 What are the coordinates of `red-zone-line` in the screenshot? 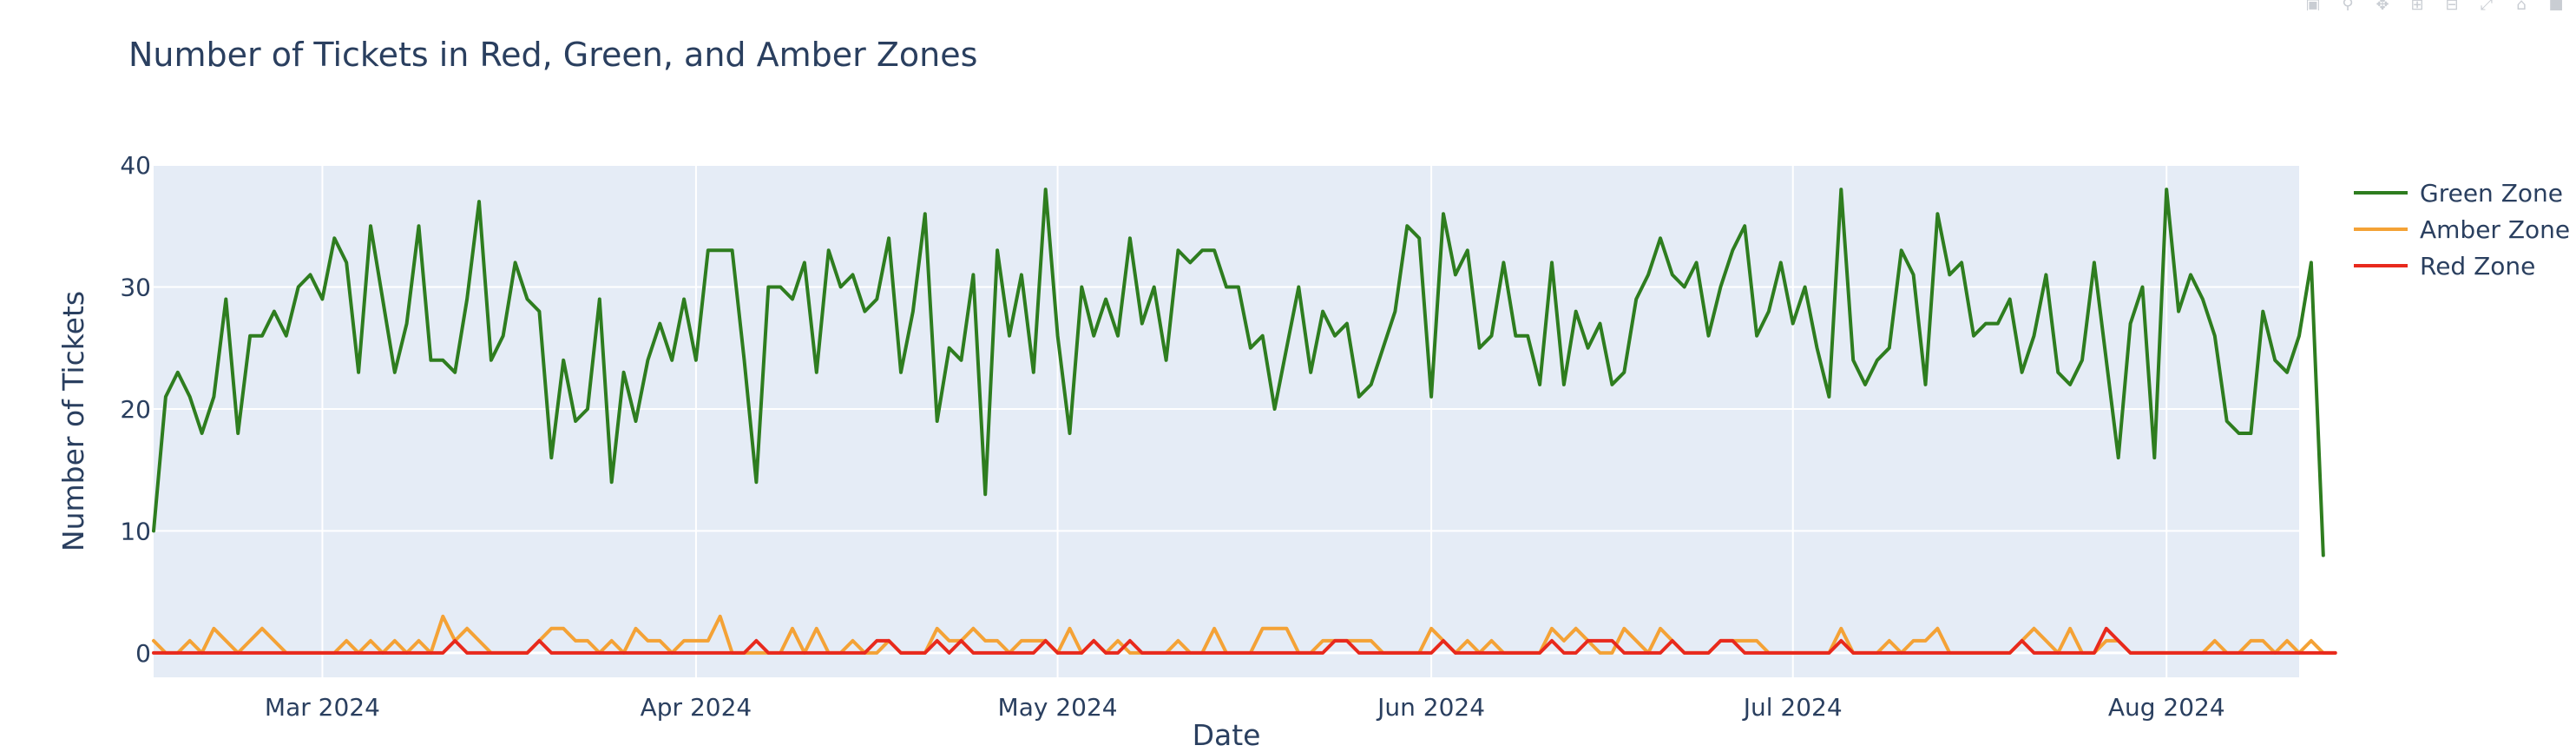 It's located at (1244, 640).